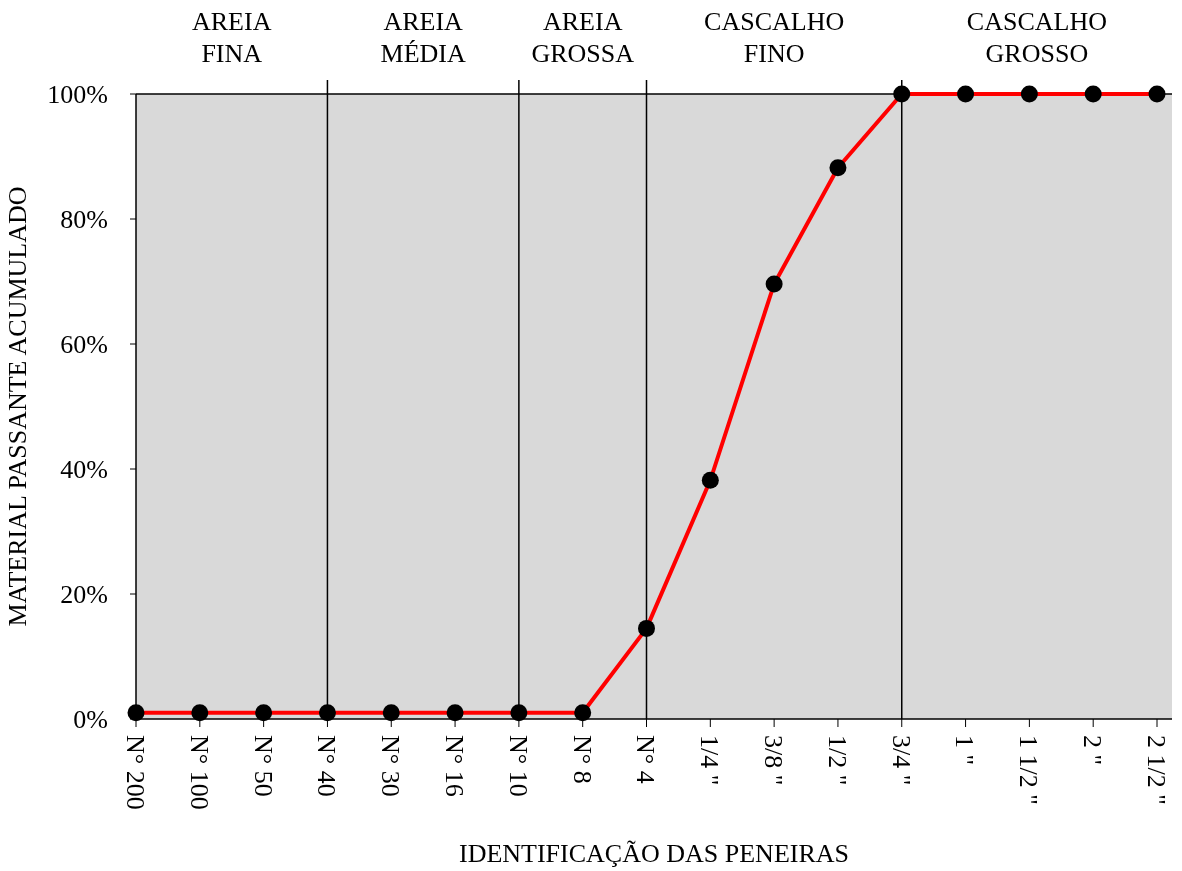 Image resolution: width=1182 pixels, height=871 pixels. Describe the element at coordinates (518, 766) in the screenshot. I see `x-tick-label: N° 10` at that location.